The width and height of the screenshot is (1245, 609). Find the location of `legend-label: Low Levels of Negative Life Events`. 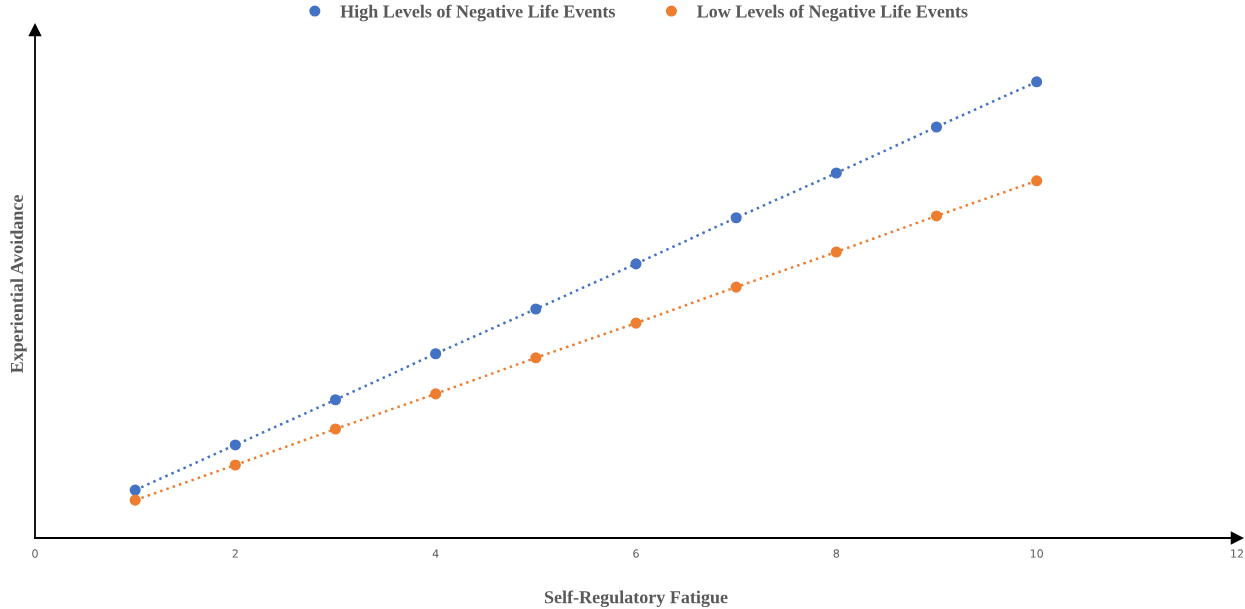

legend-label: Low Levels of Negative Life Events is located at coordinates (832, 13).